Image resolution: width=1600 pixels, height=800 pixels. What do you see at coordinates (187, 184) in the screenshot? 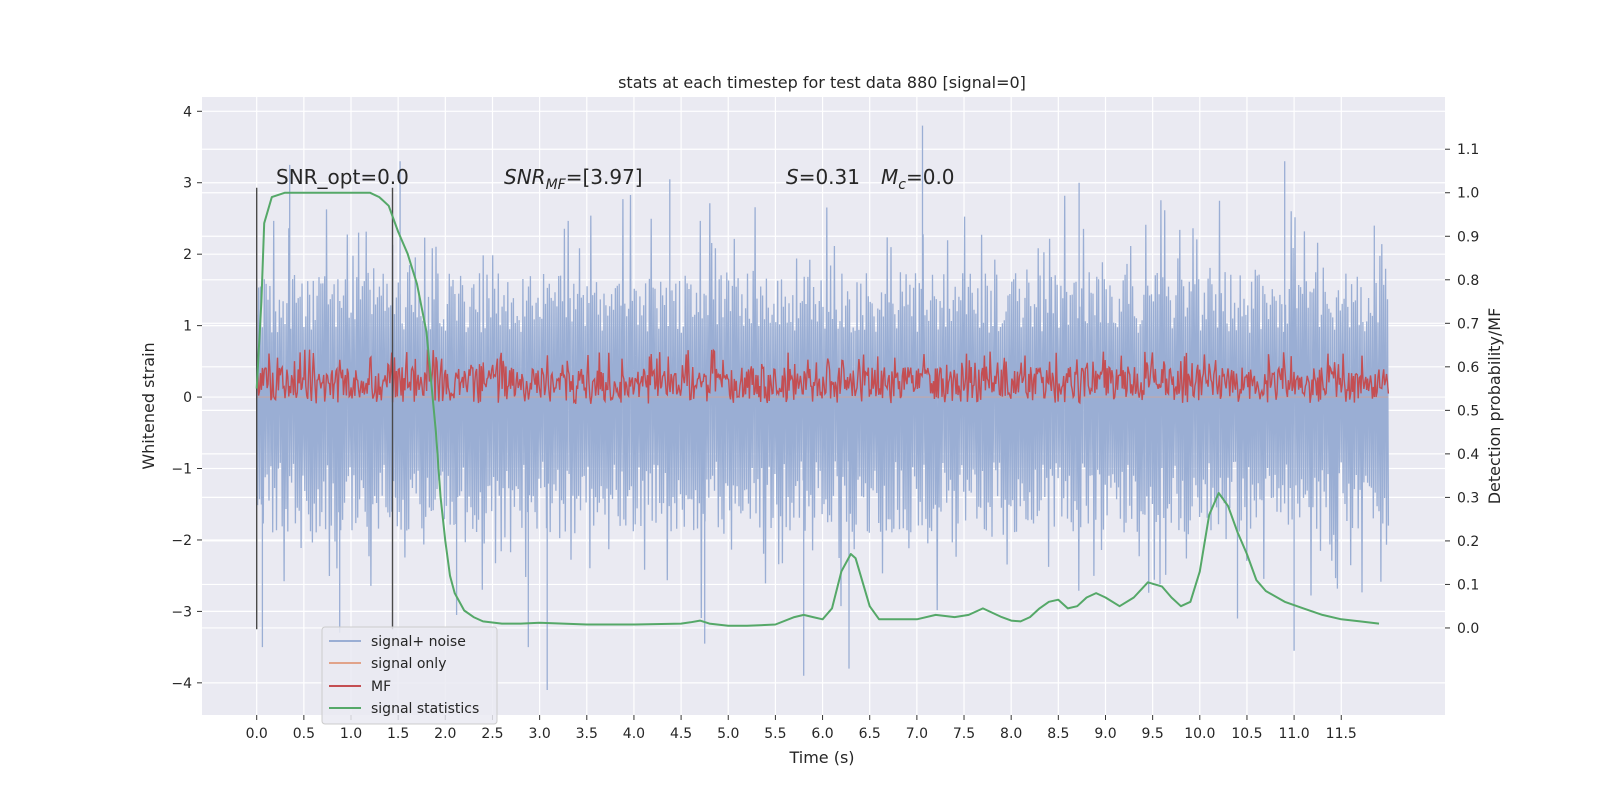
I see `y-tick-label: 3` at bounding box center [187, 184].